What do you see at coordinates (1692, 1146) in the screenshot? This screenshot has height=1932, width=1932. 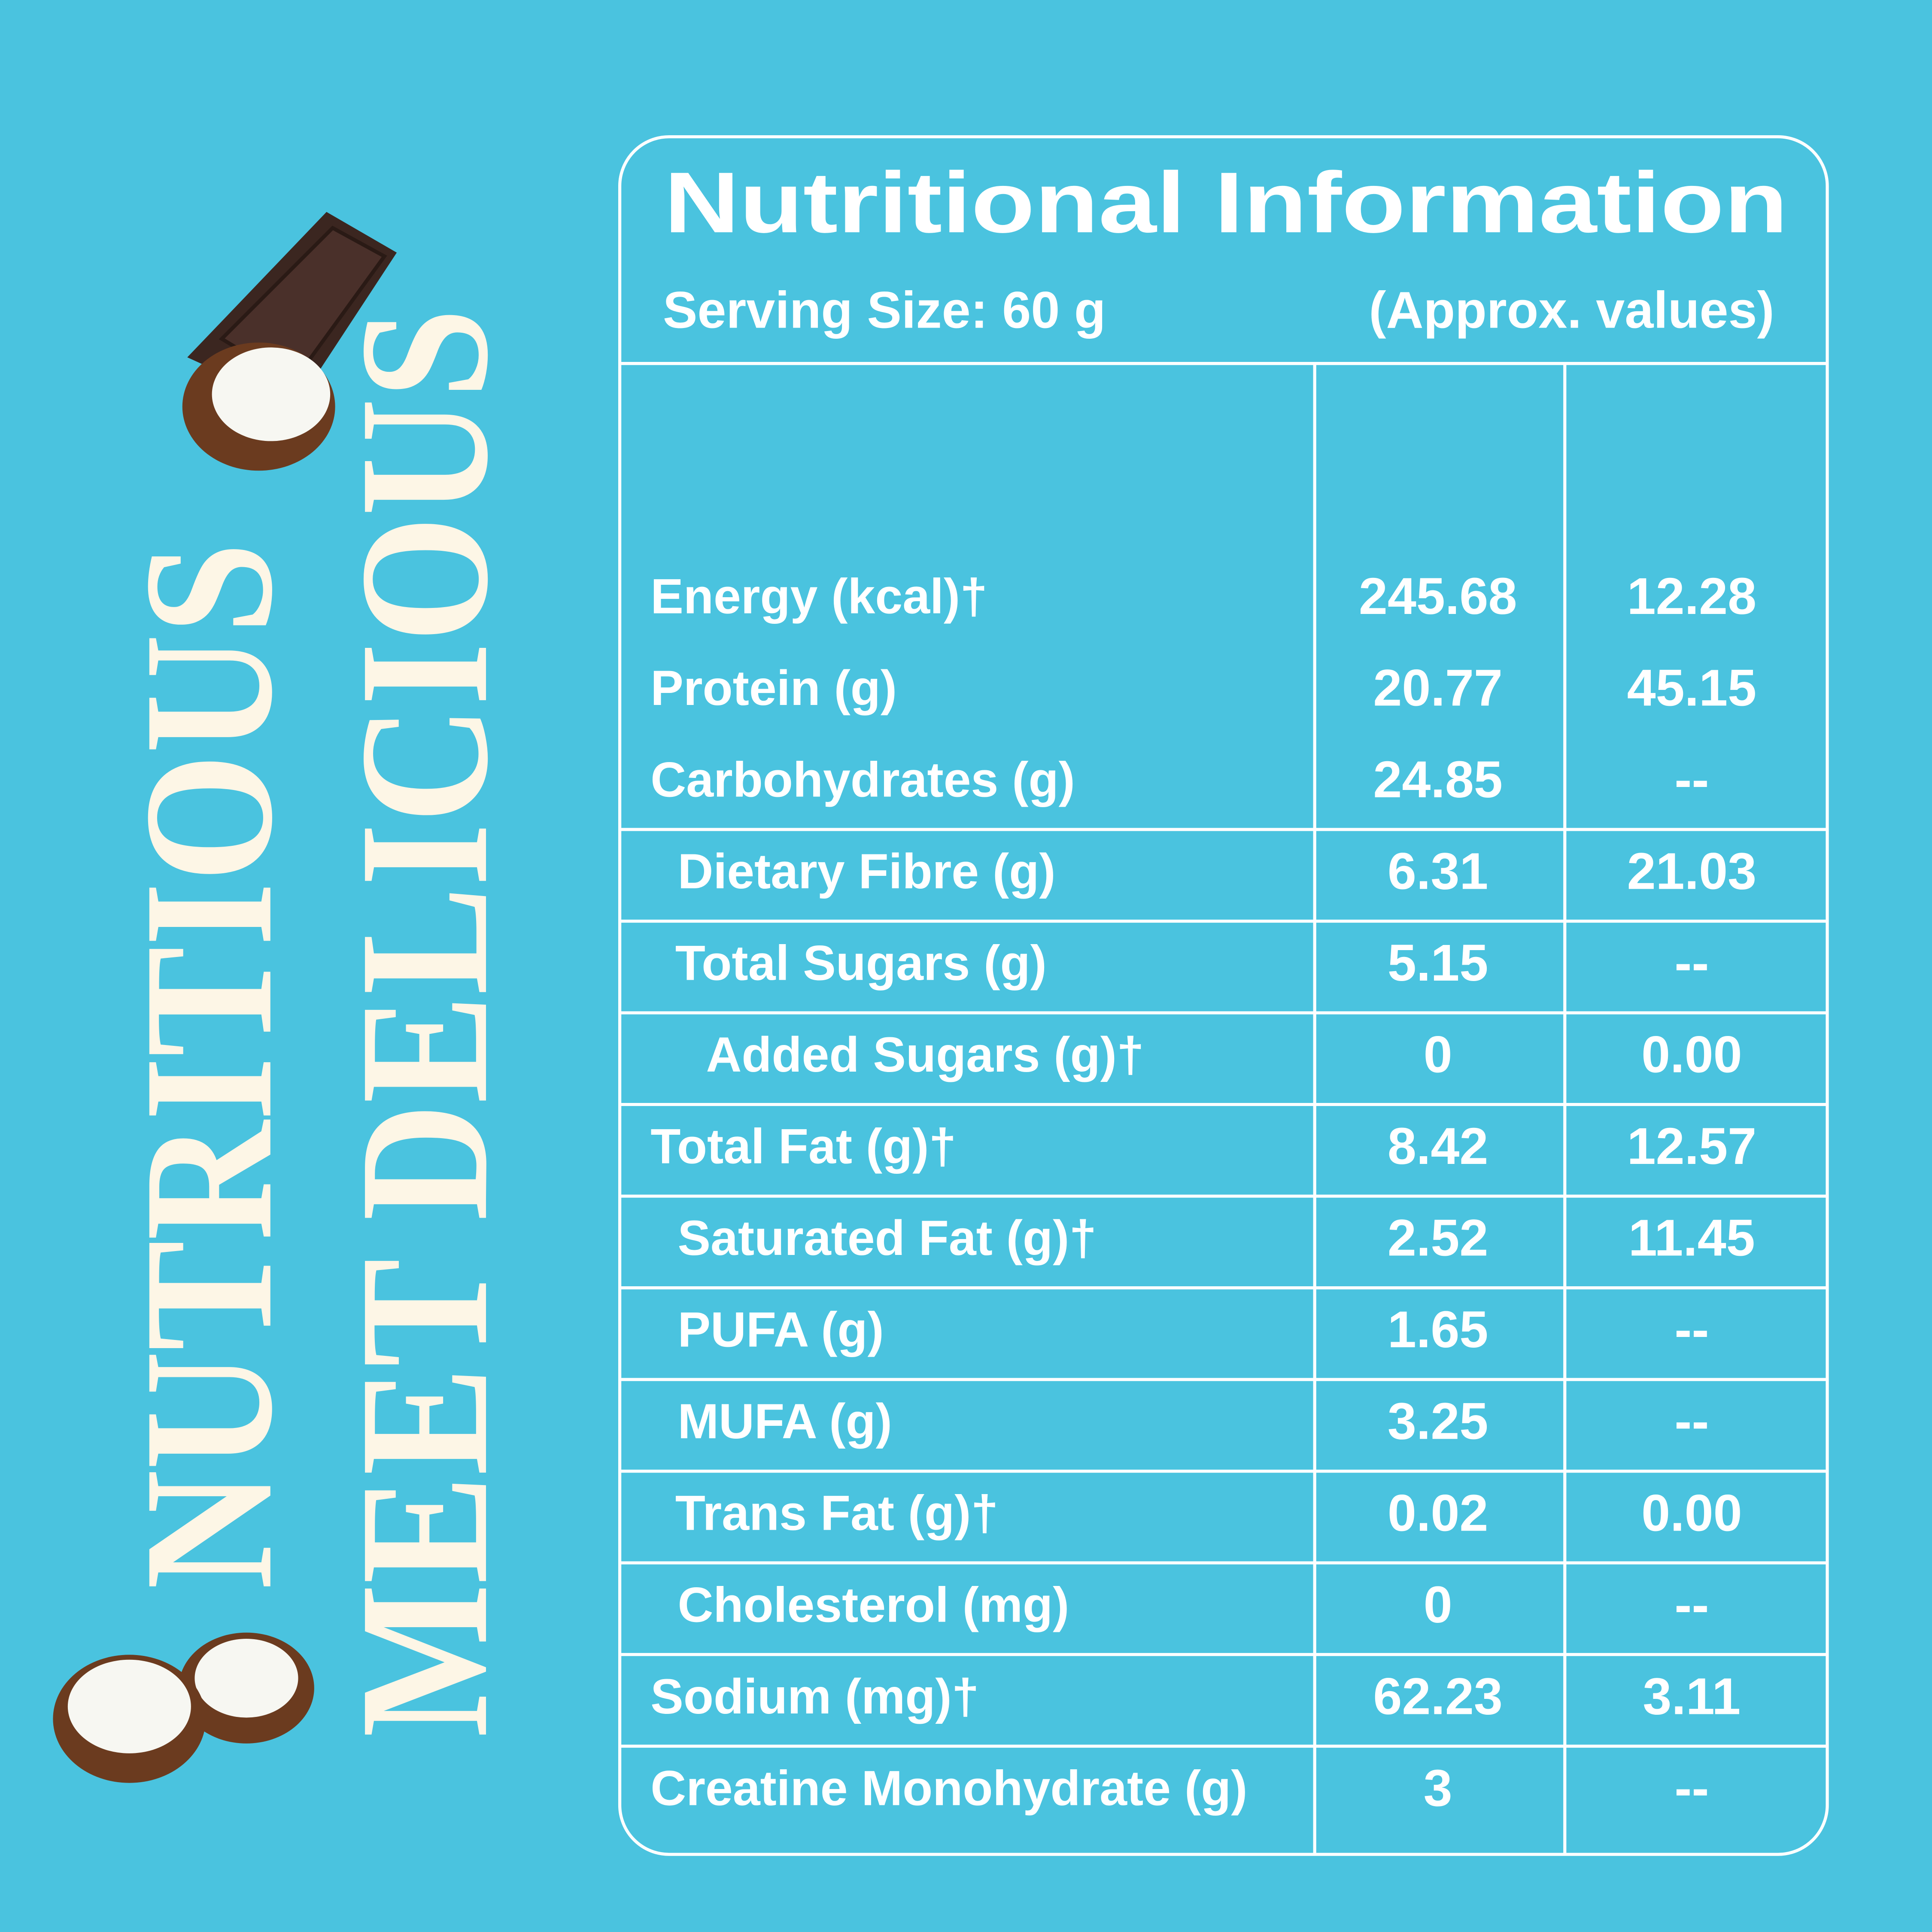 I see `daily-value: 12.57` at bounding box center [1692, 1146].